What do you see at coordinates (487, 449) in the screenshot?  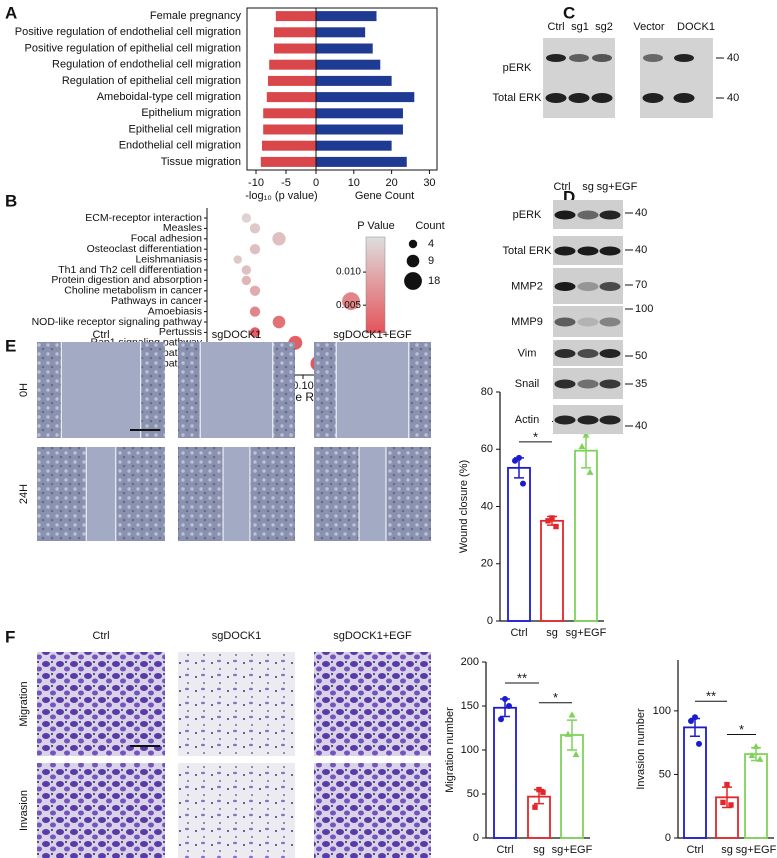 I see `y-tick-label: 60` at bounding box center [487, 449].